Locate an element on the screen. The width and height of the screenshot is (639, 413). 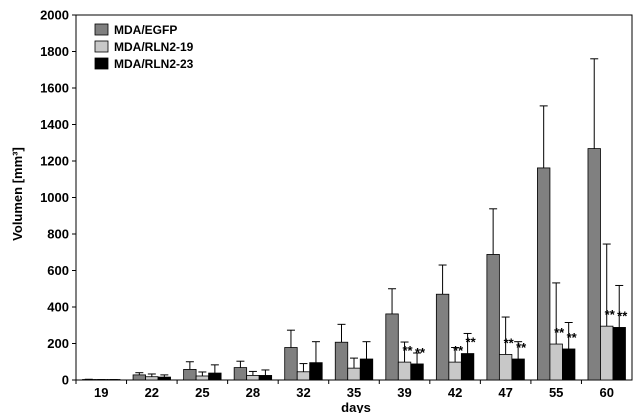
y-tick-label: 0 is located at coordinates (65, 380).